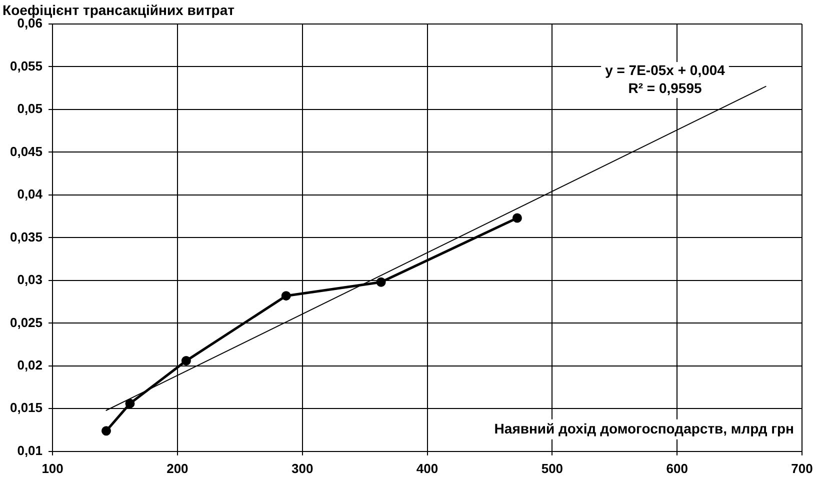 The height and width of the screenshot is (485, 824). Describe the element at coordinates (427, 468) in the screenshot. I see `x-tick-label: 400` at that location.